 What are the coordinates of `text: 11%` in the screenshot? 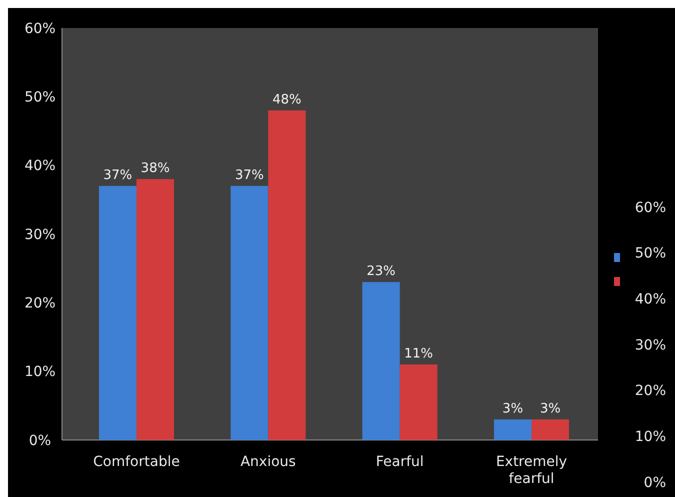 It's located at (419, 354).